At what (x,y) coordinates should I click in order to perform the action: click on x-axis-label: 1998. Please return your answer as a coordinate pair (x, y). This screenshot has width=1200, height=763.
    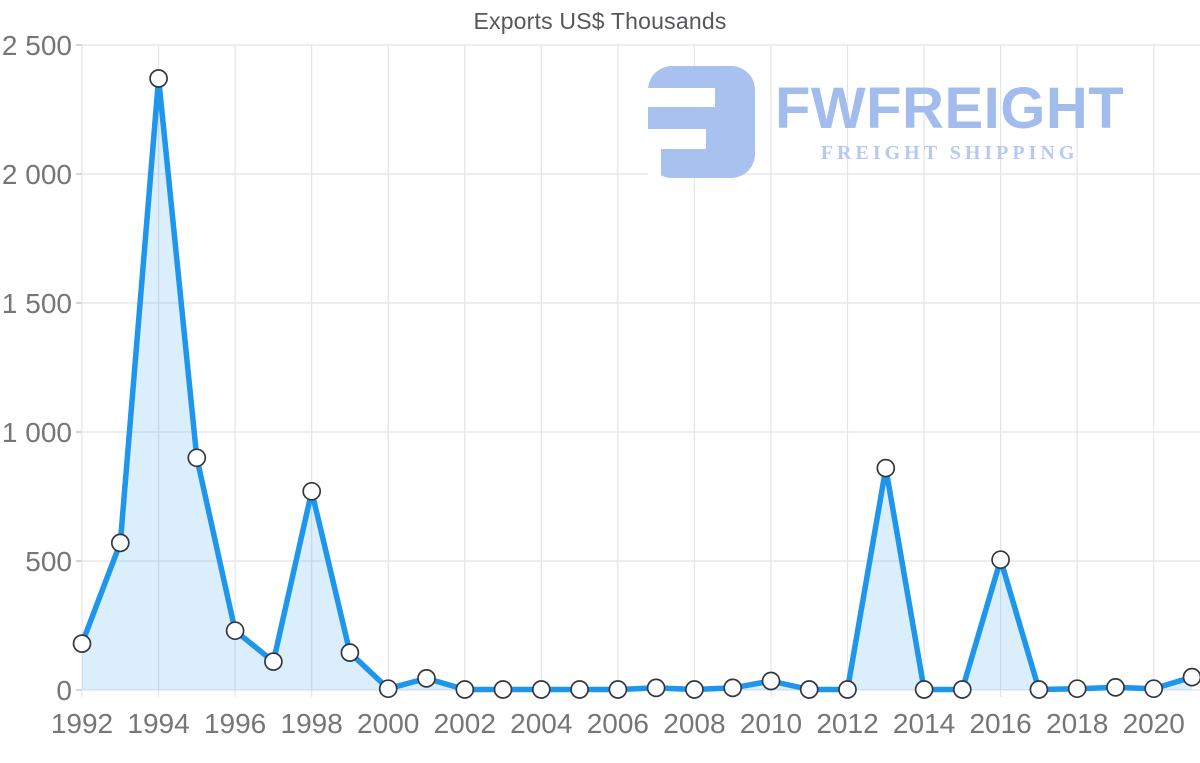
    Looking at the image, I should click on (312, 723).